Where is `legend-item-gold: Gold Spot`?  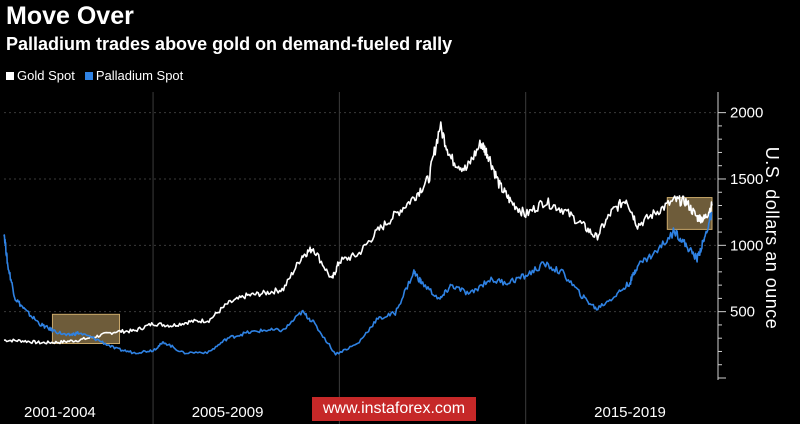 legend-item-gold: Gold Spot is located at coordinates (40, 75).